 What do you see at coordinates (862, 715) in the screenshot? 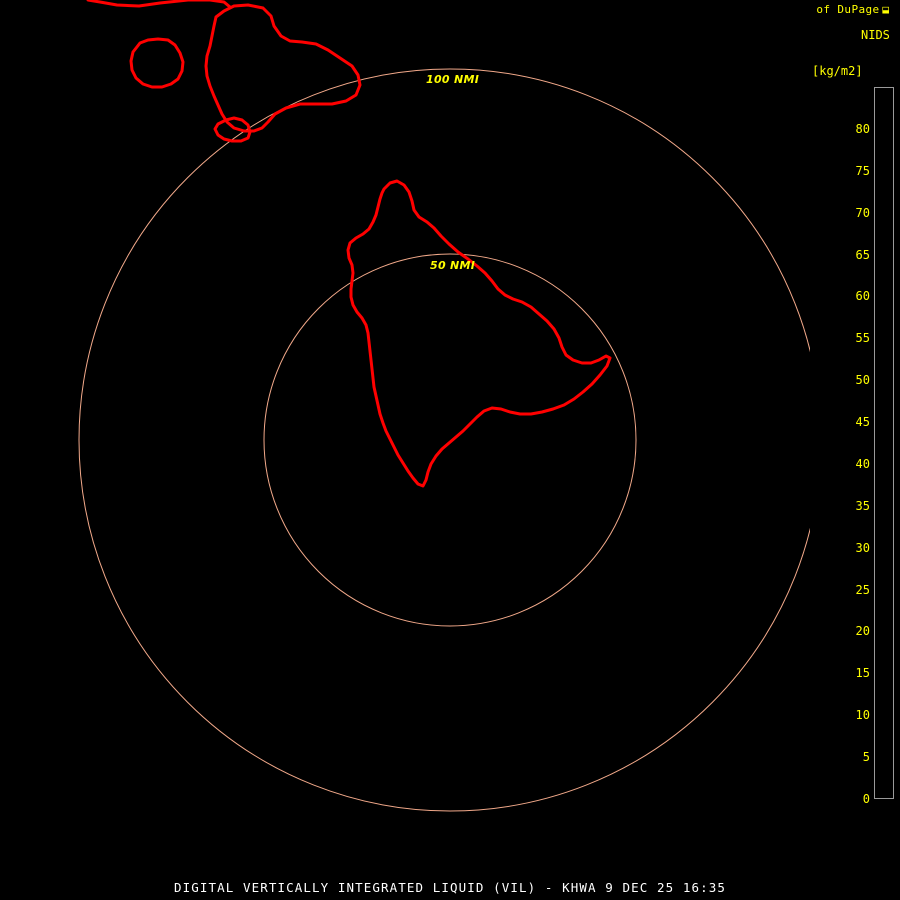
I see `colorbar-tick-10: 10` at bounding box center [862, 715].